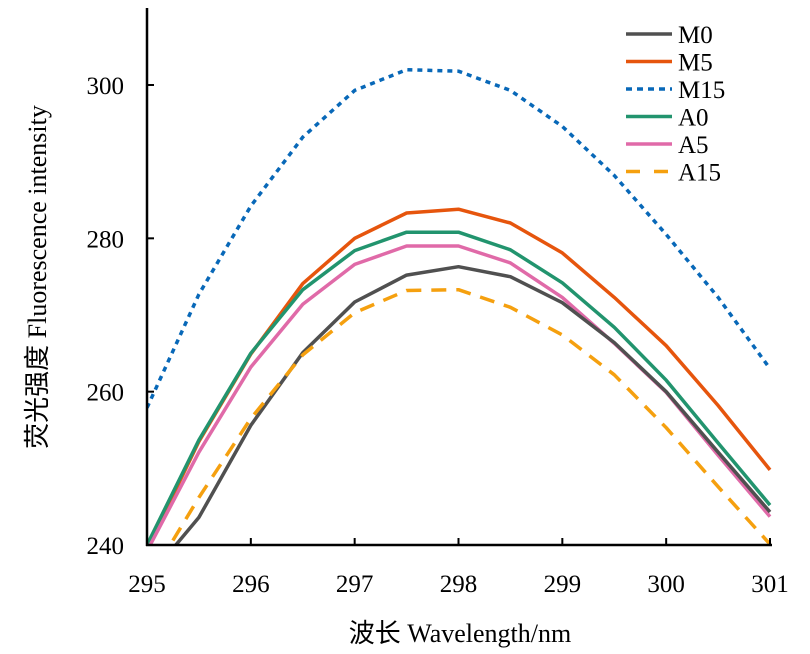  Describe the element at coordinates (666, 584) in the screenshot. I see `x-tick-label: 300` at that location.